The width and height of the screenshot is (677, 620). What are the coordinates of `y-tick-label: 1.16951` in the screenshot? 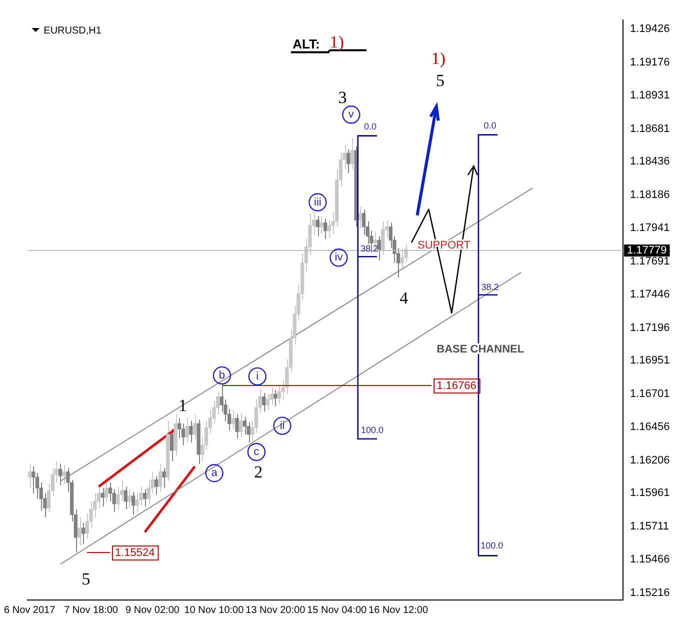 It's located at (650, 360).